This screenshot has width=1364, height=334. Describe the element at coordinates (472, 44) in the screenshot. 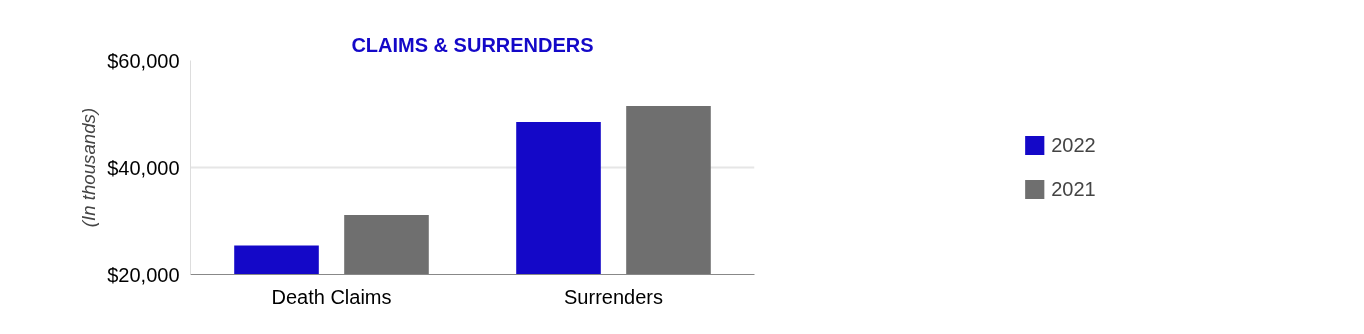

I see `chart-title: CLAIMS & SURRENDERS` at that location.